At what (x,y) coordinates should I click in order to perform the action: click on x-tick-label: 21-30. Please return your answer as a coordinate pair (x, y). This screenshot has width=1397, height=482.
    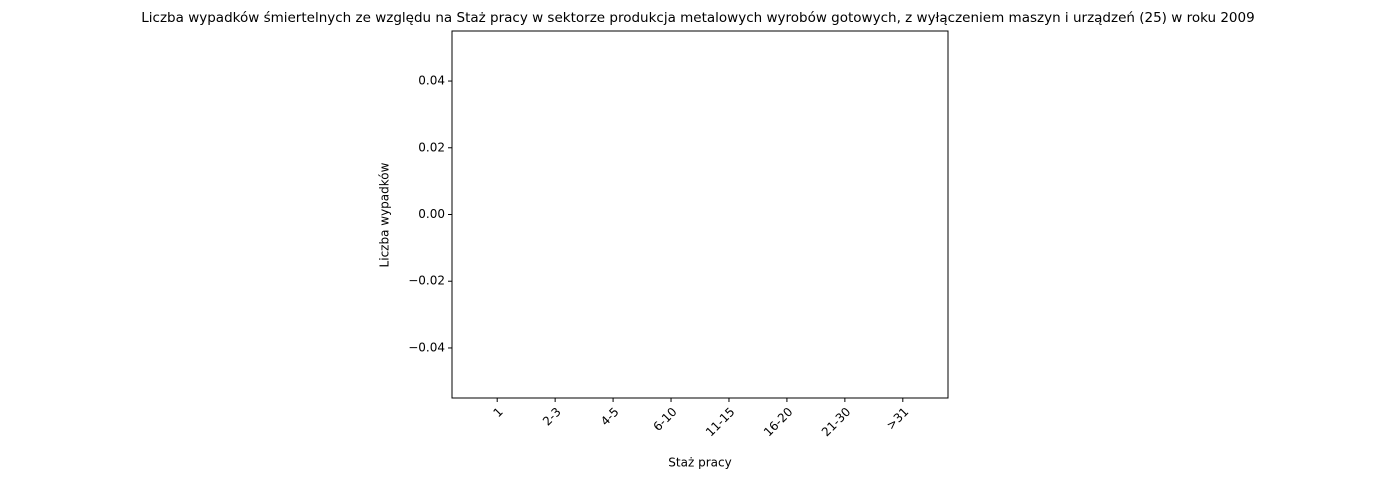
    Looking at the image, I should click on (836, 422).